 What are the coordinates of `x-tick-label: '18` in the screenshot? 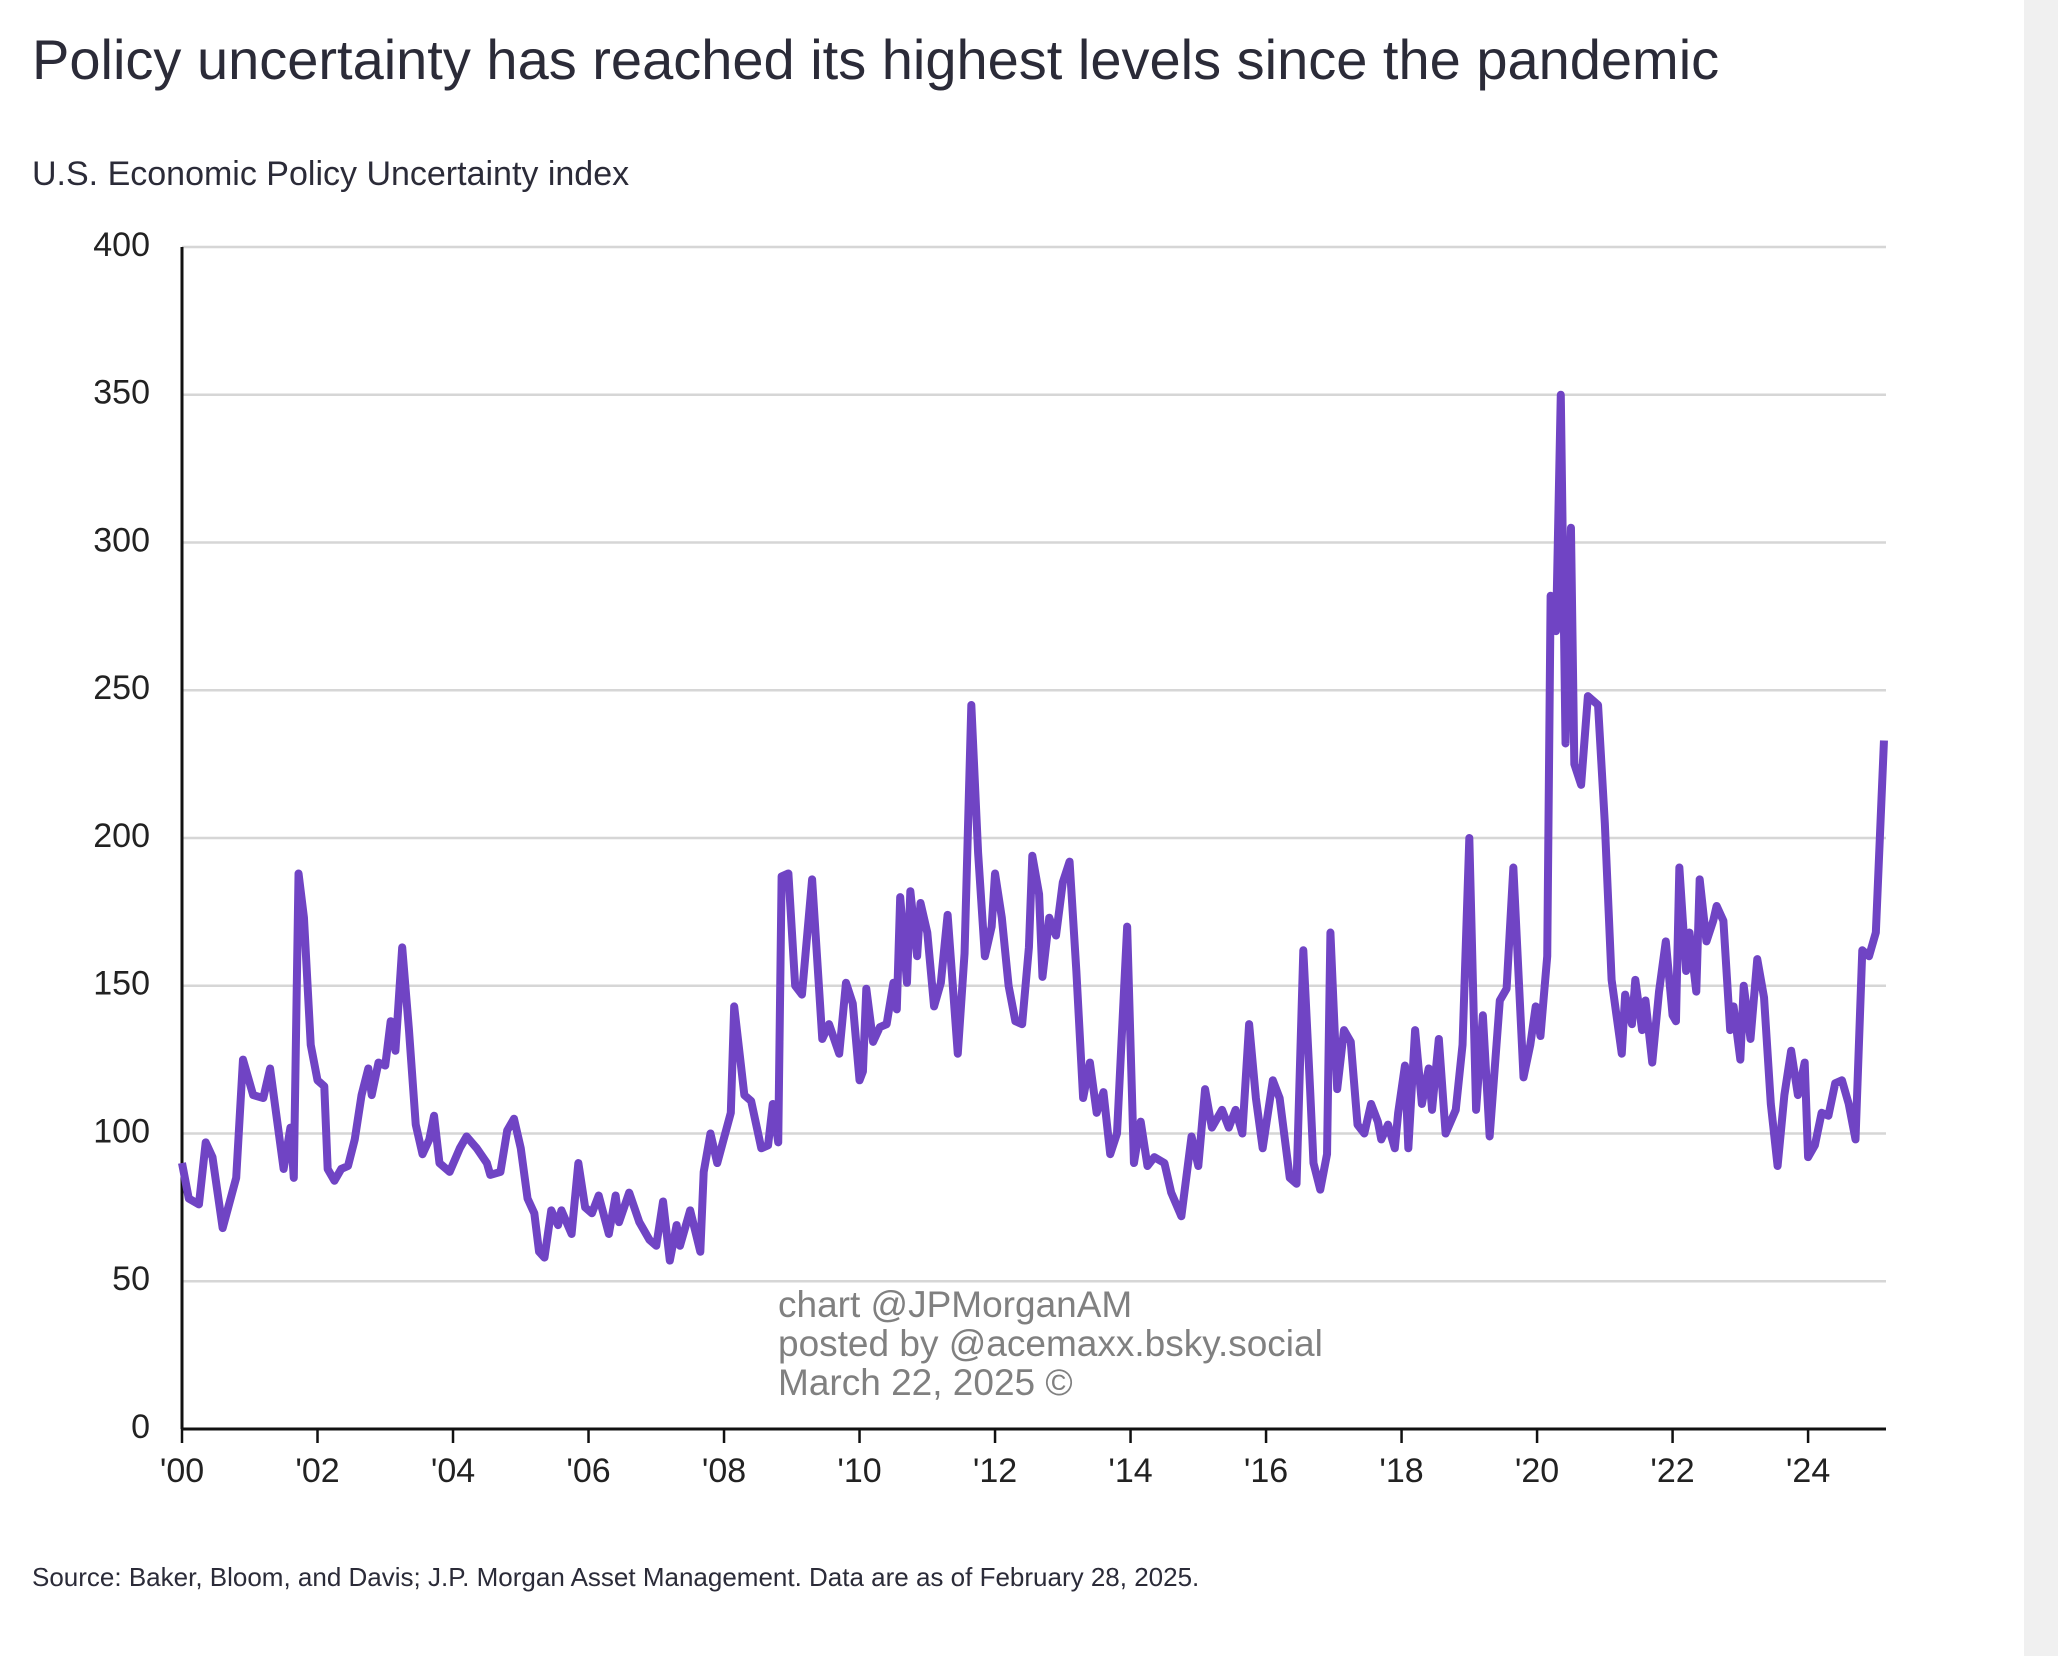 It's located at (1401, 1471).